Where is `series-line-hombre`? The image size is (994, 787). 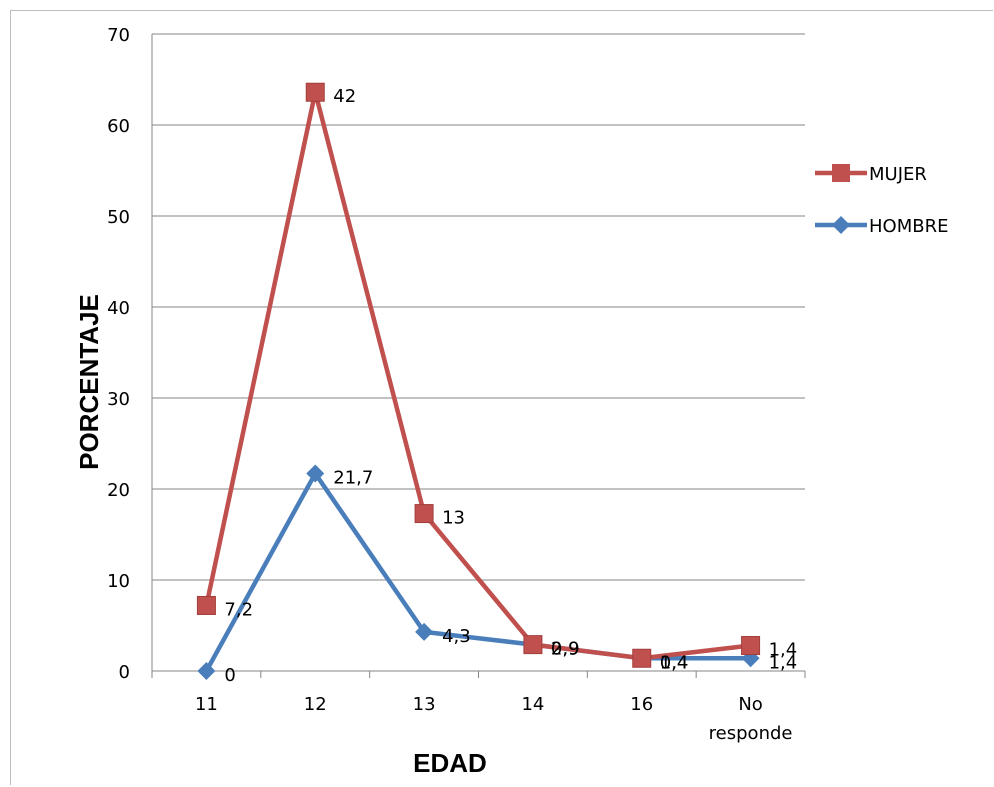 series-line-hombre is located at coordinates (477, 572).